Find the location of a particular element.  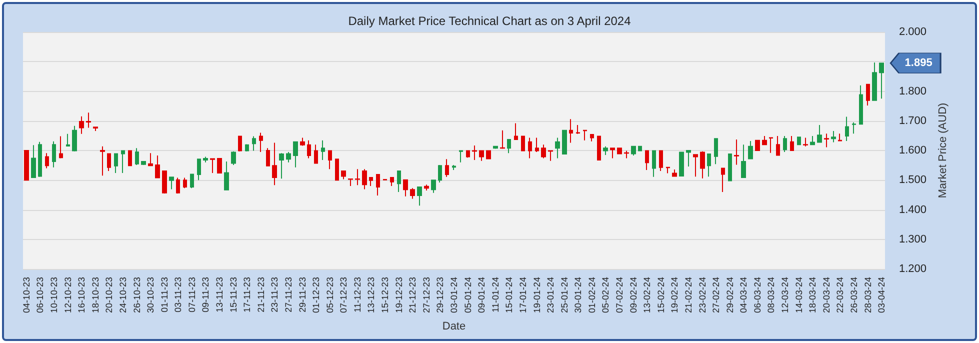

x-tick-label: 01-11-23 is located at coordinates (164, 294).